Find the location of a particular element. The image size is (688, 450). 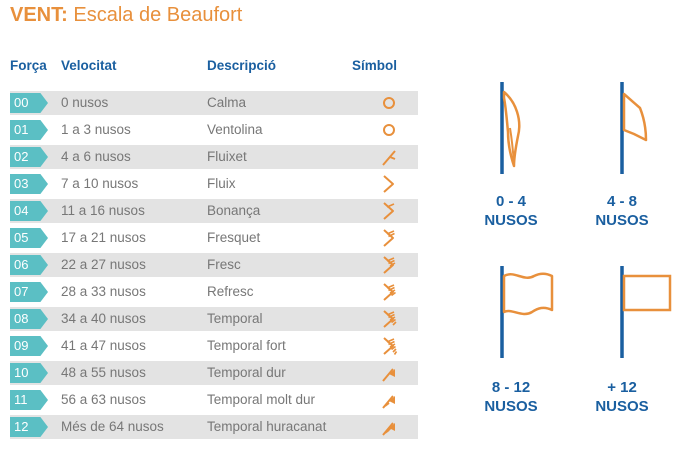

speed-cell: 34 a 40 nusos is located at coordinates (103, 318).